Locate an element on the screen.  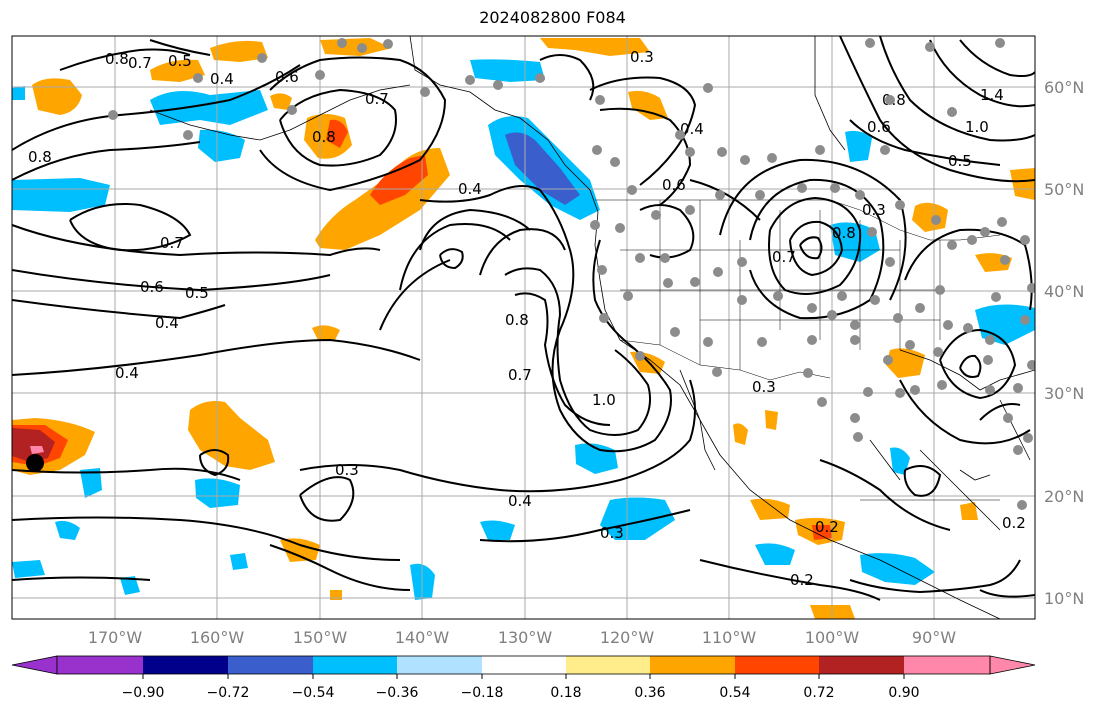
lon-label: 90°W is located at coordinates (934, 637).